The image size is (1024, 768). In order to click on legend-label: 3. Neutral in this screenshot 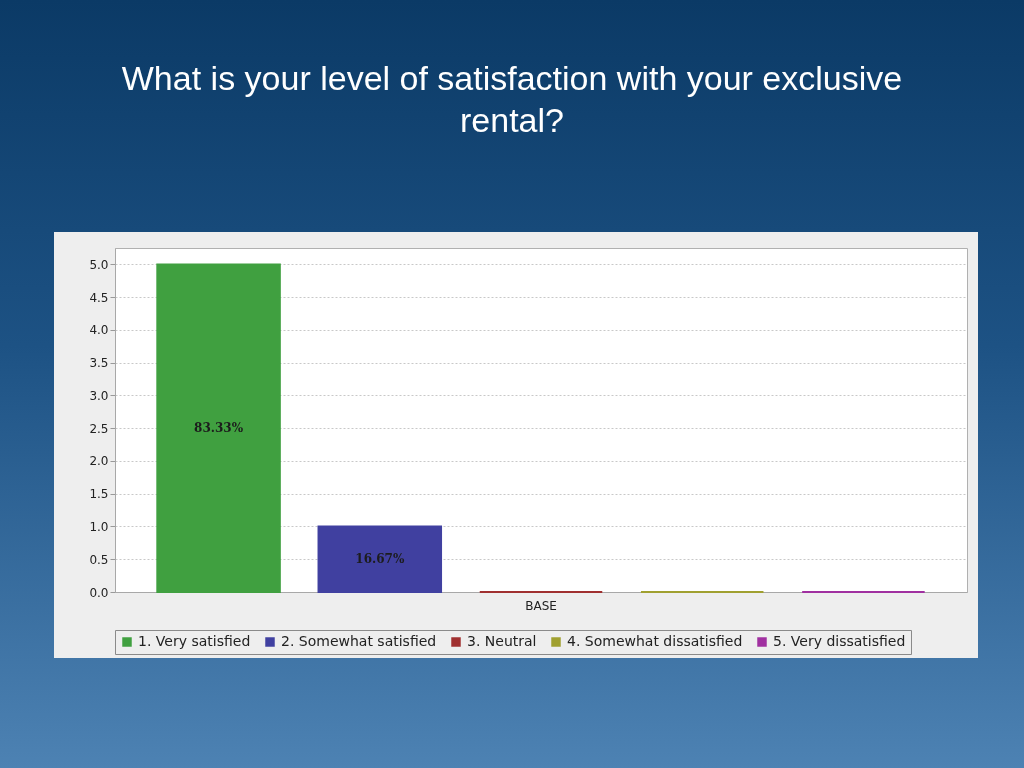, I will do `click(502, 641)`.